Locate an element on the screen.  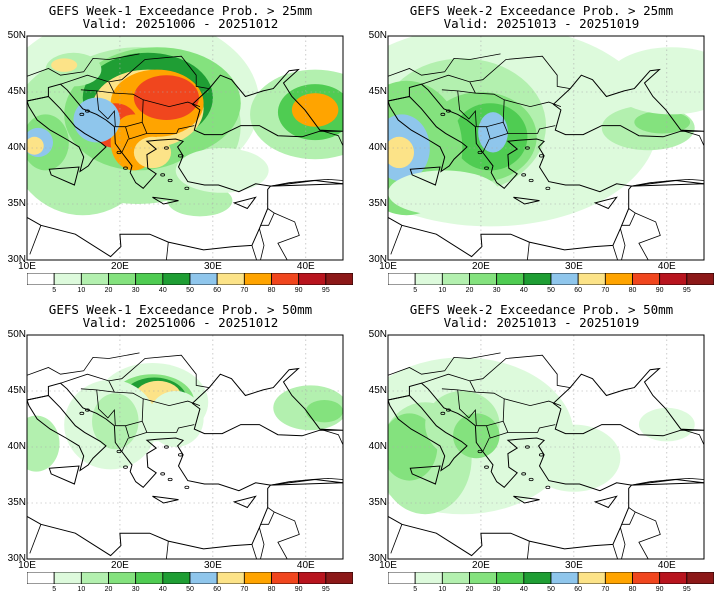
colorbar is located at coordinates (551, 279).